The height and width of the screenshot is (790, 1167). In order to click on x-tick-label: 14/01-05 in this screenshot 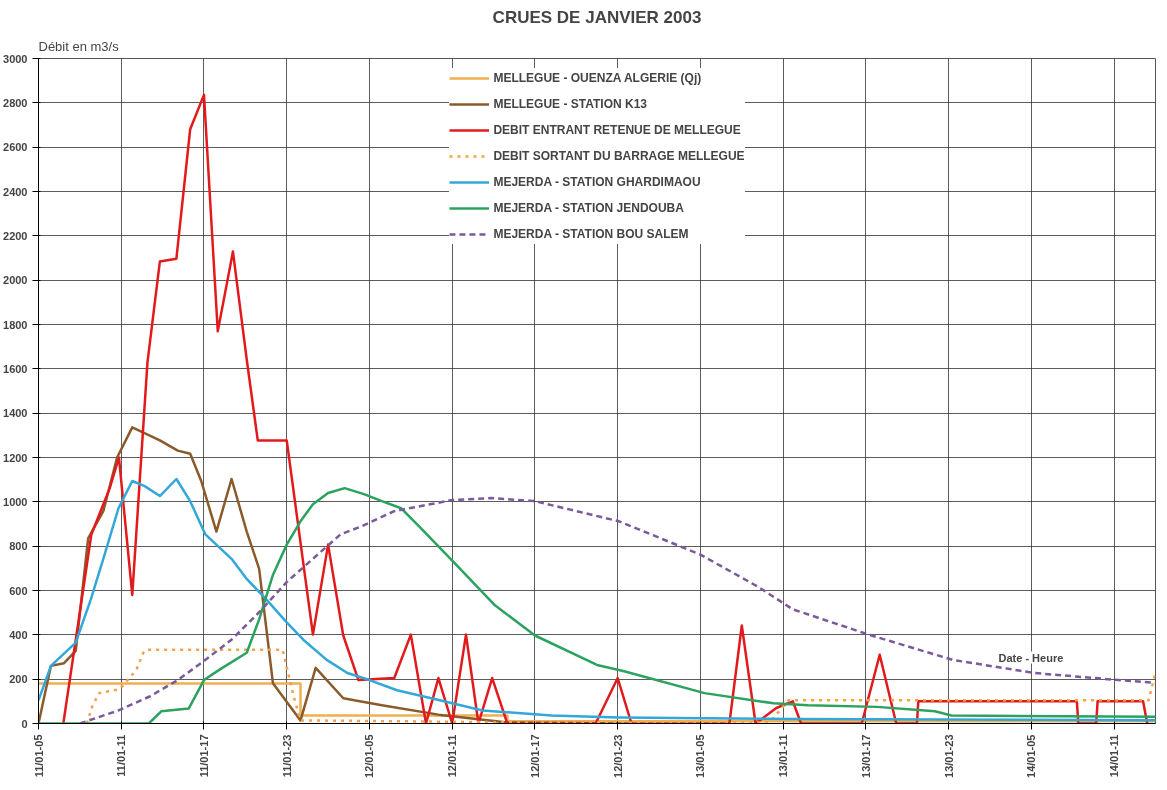, I will do `click(1031, 756)`.